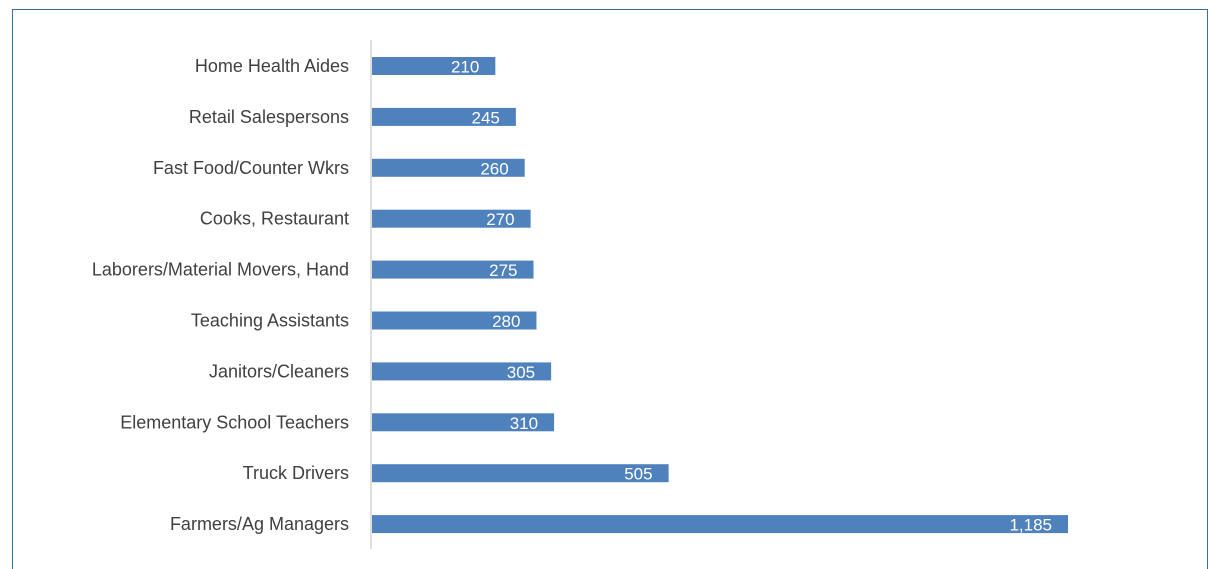  I want to click on data-label: 270, so click(500, 219).